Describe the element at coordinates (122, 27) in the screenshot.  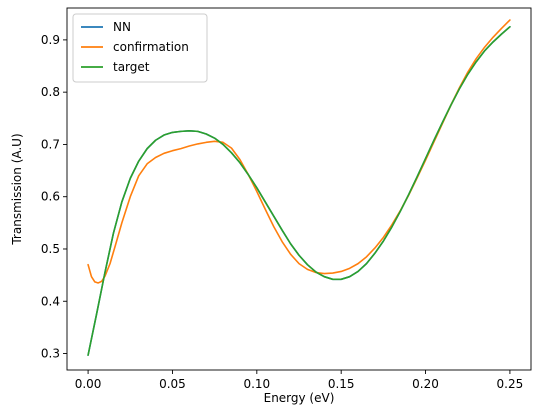
I see `legend-label-nn: NN` at that location.